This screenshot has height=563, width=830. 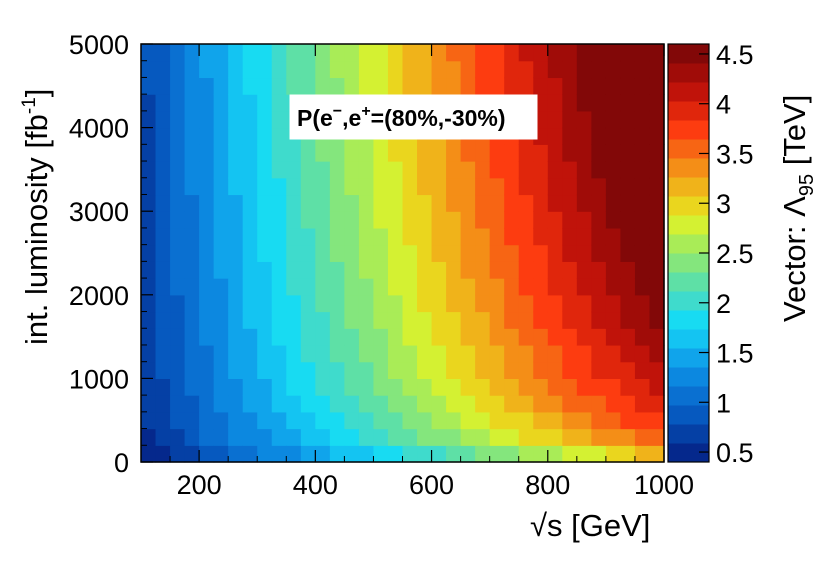 What do you see at coordinates (723, 204) in the screenshot?
I see `colorbar-tick-label: 3` at bounding box center [723, 204].